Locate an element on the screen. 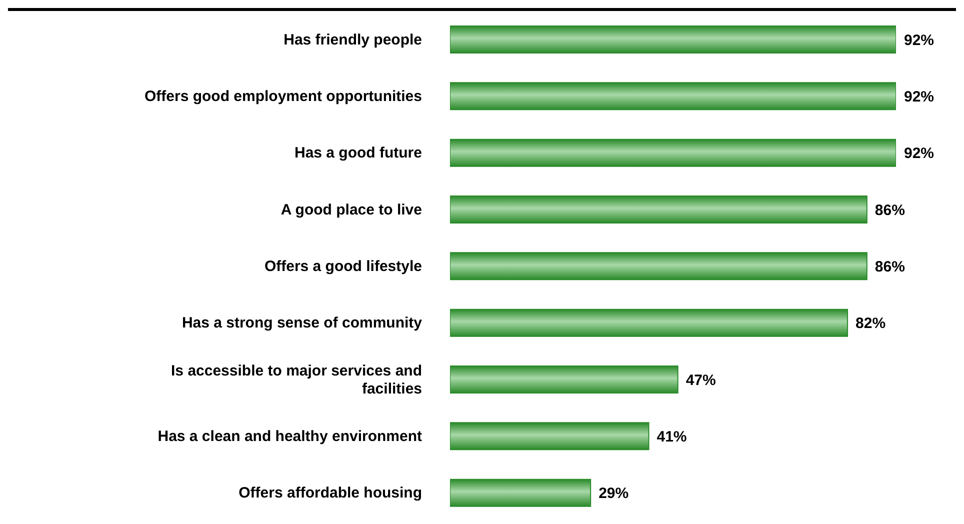 This screenshot has width=964, height=524. y-tick-label: Offers a good lifestyle is located at coordinates (343, 266).